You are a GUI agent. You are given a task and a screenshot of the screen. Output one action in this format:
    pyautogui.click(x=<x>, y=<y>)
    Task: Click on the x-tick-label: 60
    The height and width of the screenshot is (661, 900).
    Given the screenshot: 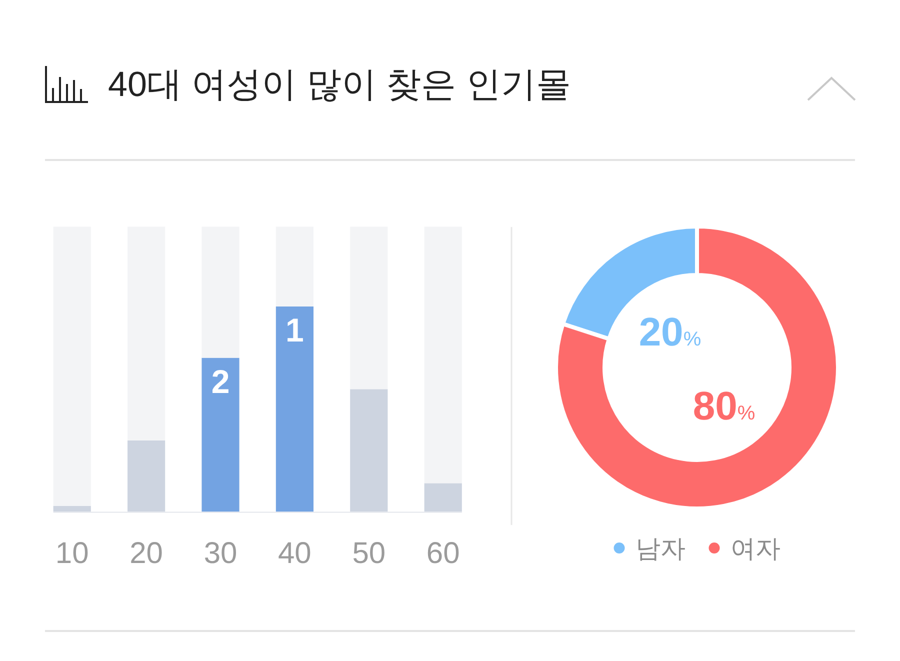 What is the action you would take?
    pyautogui.click(x=443, y=553)
    